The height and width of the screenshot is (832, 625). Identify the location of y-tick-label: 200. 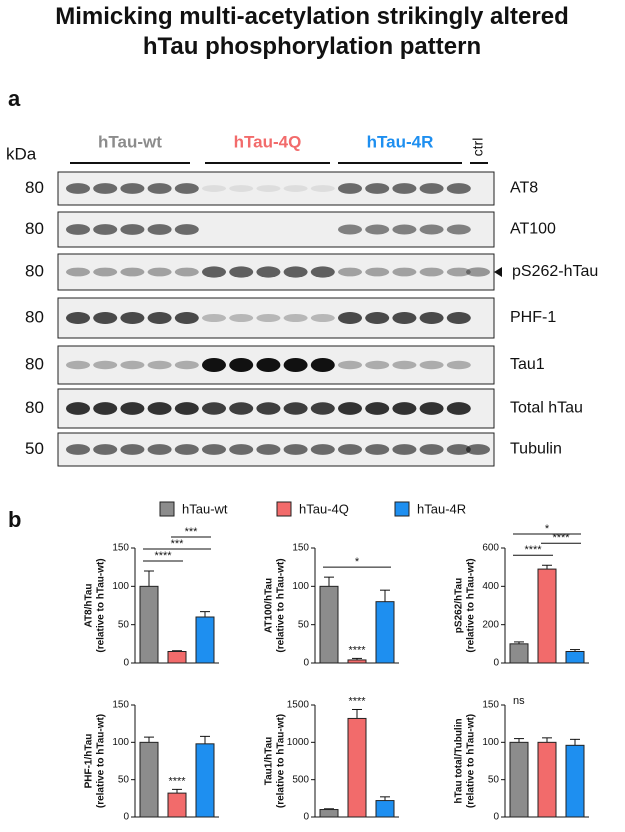
(490, 624).